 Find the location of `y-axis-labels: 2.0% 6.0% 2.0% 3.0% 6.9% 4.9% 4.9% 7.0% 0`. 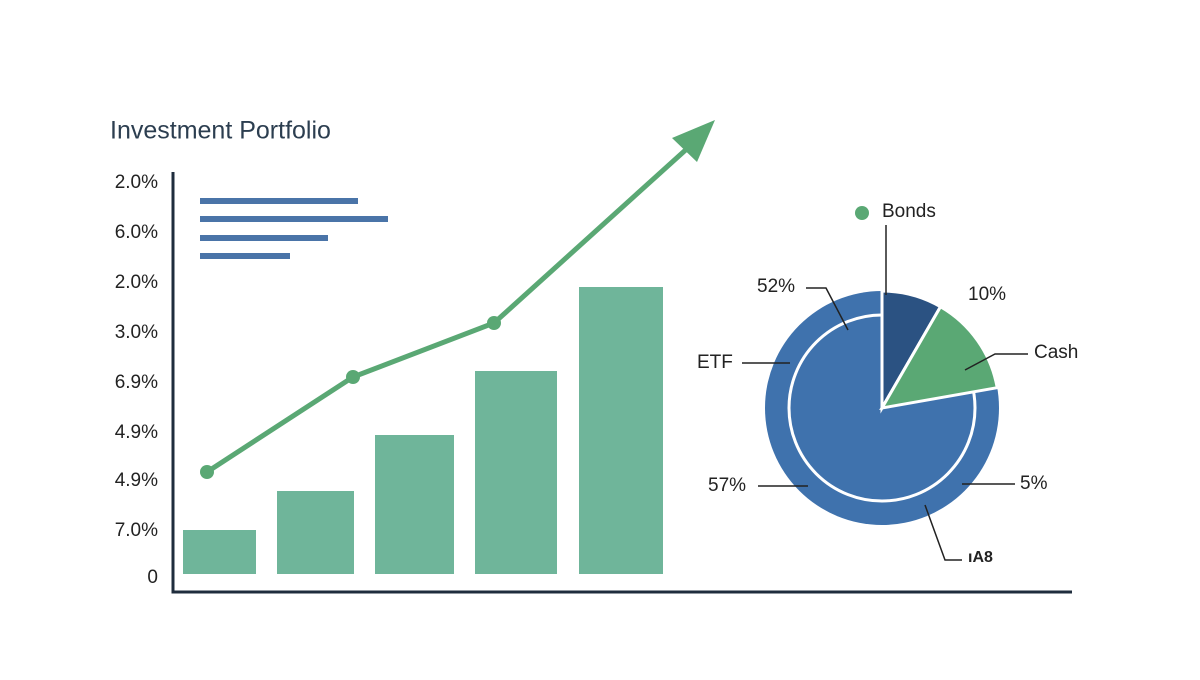

y-axis-labels: 2.0% 6.0% 2.0% 3.0% 6.9% 4.9% 4.9% 7.0% 0 is located at coordinates (136, 380).